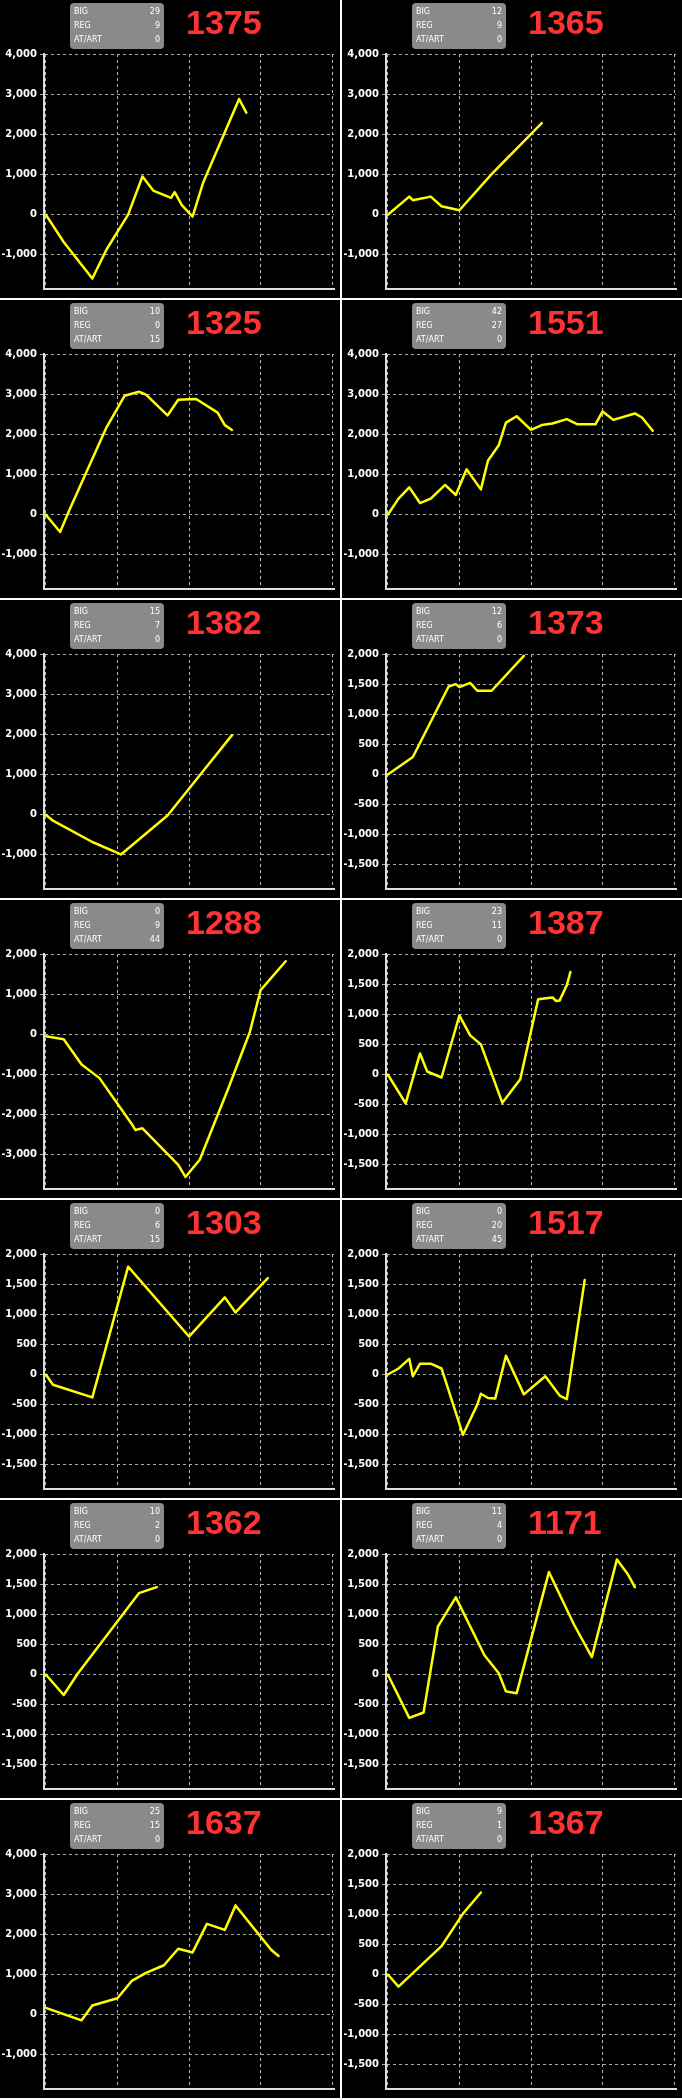 This screenshot has height=2100, width=682. Describe the element at coordinates (459, 1240) in the screenshot. I see `text: AT/ART 45` at that location.